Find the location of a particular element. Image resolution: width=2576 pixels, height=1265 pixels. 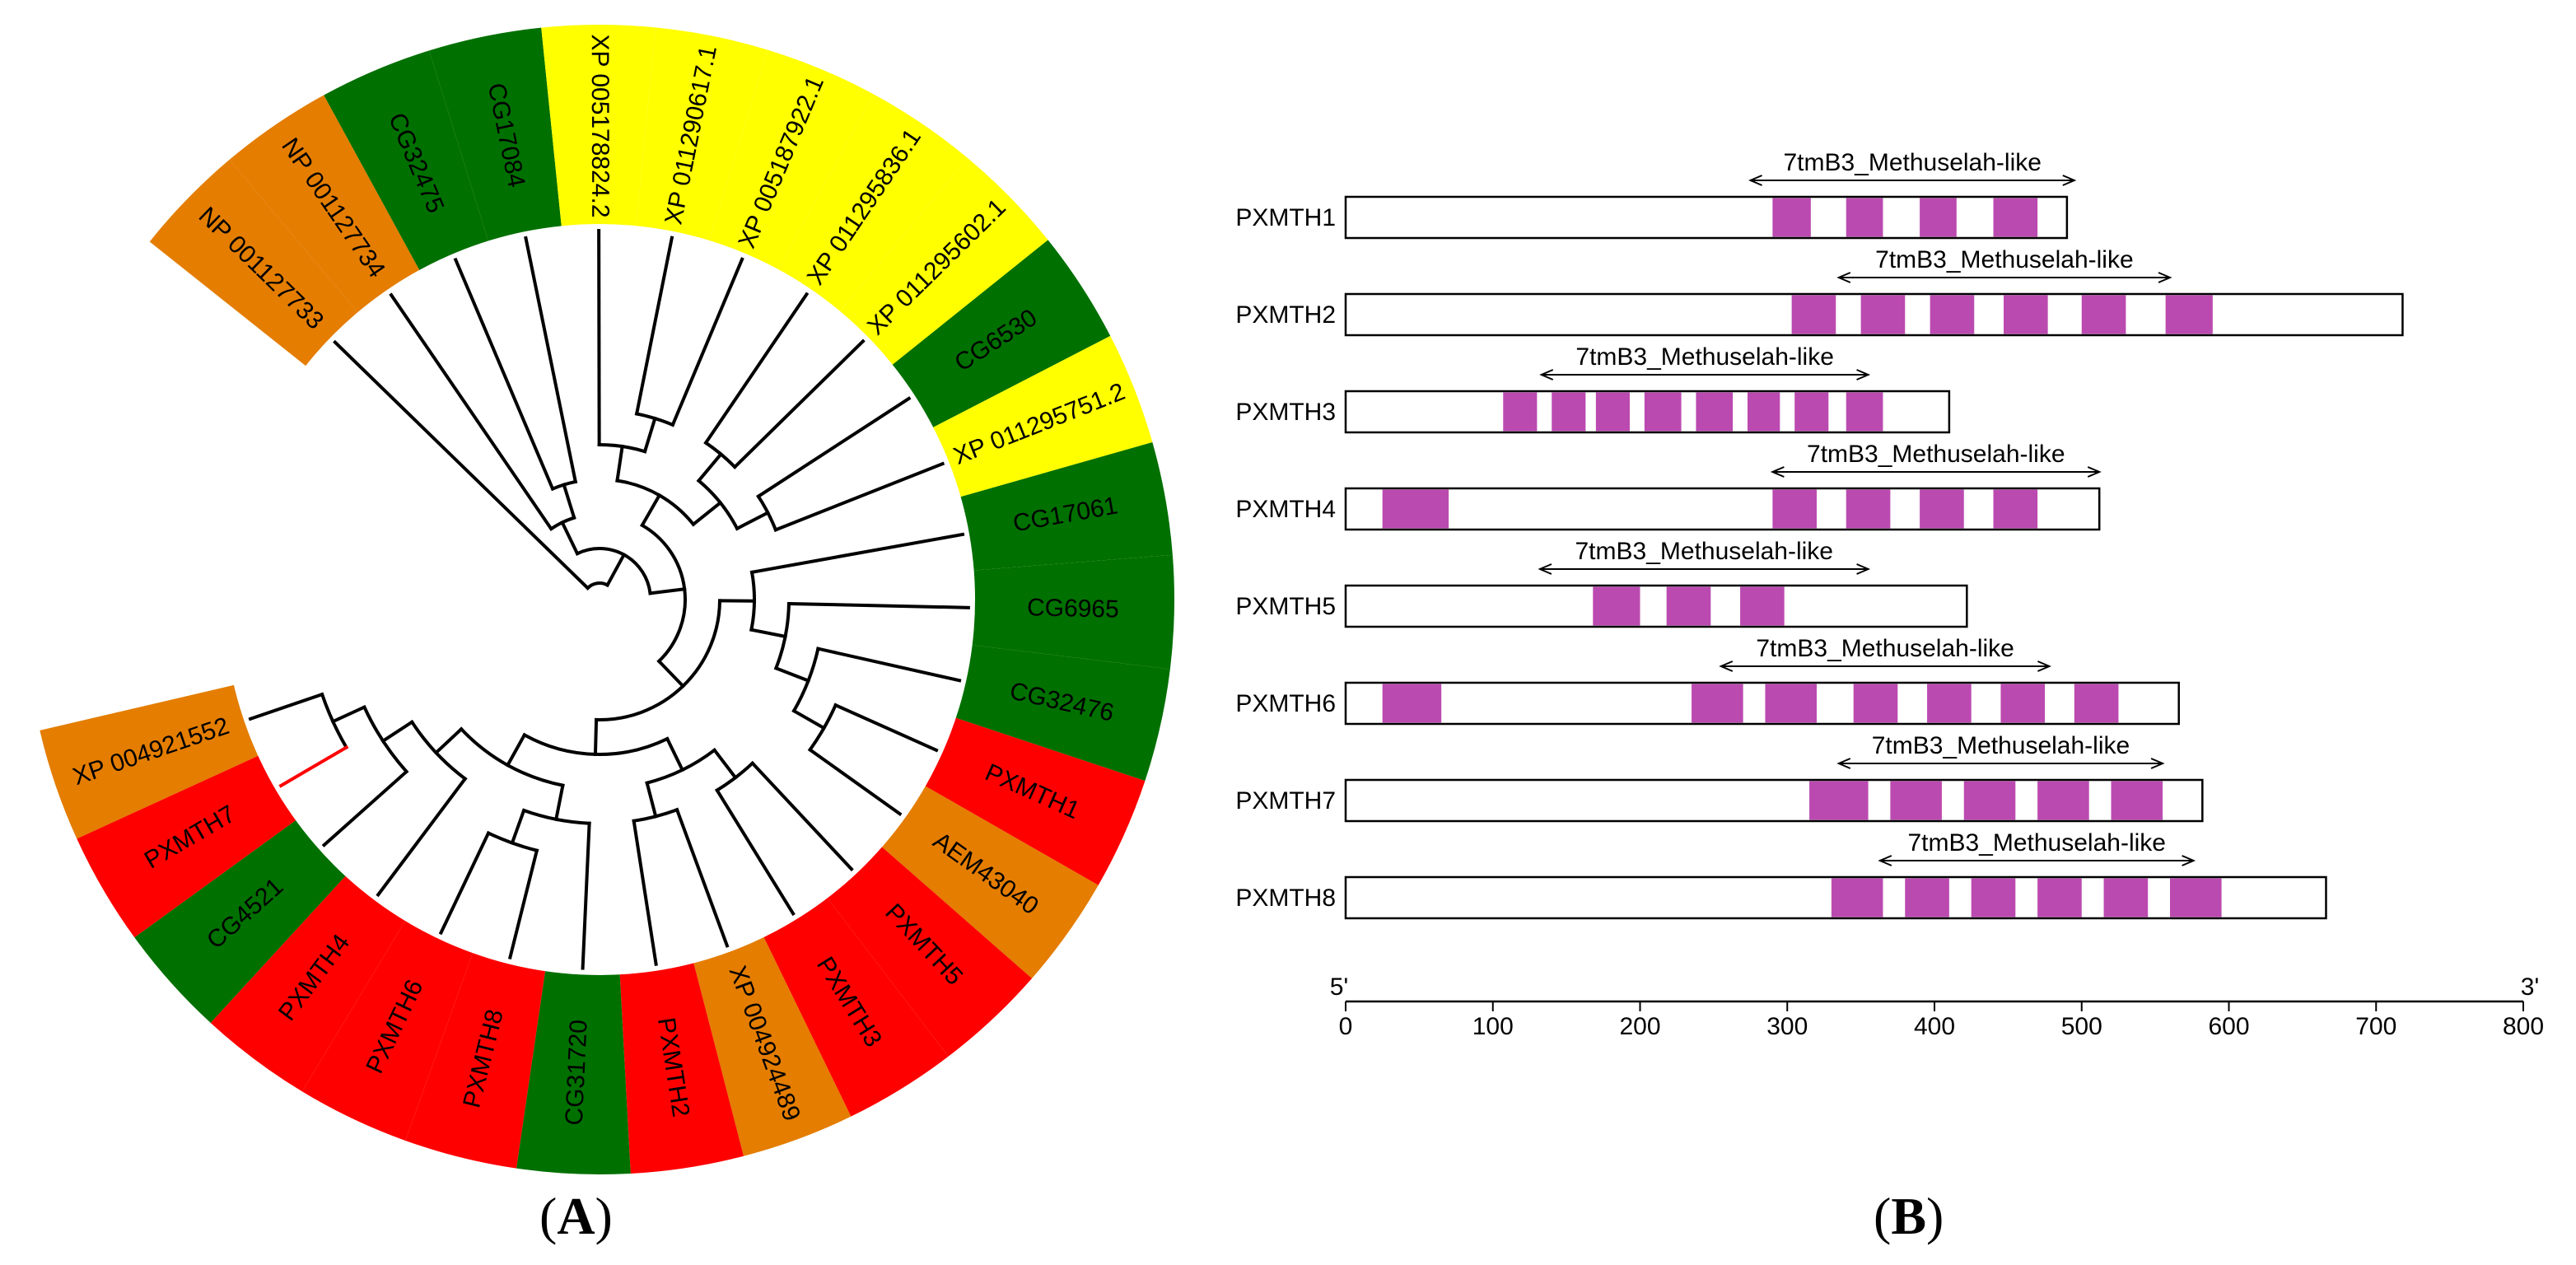

axis-tick-label: 200 is located at coordinates (1639, 1027).